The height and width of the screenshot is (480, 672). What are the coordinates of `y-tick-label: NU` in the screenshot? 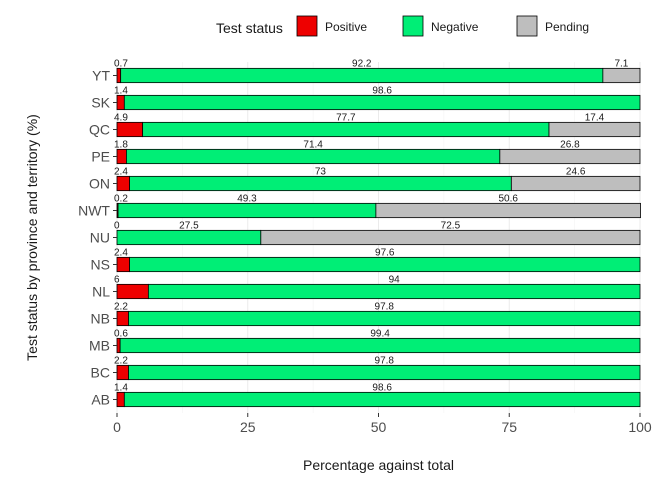 It's located at (100, 238).